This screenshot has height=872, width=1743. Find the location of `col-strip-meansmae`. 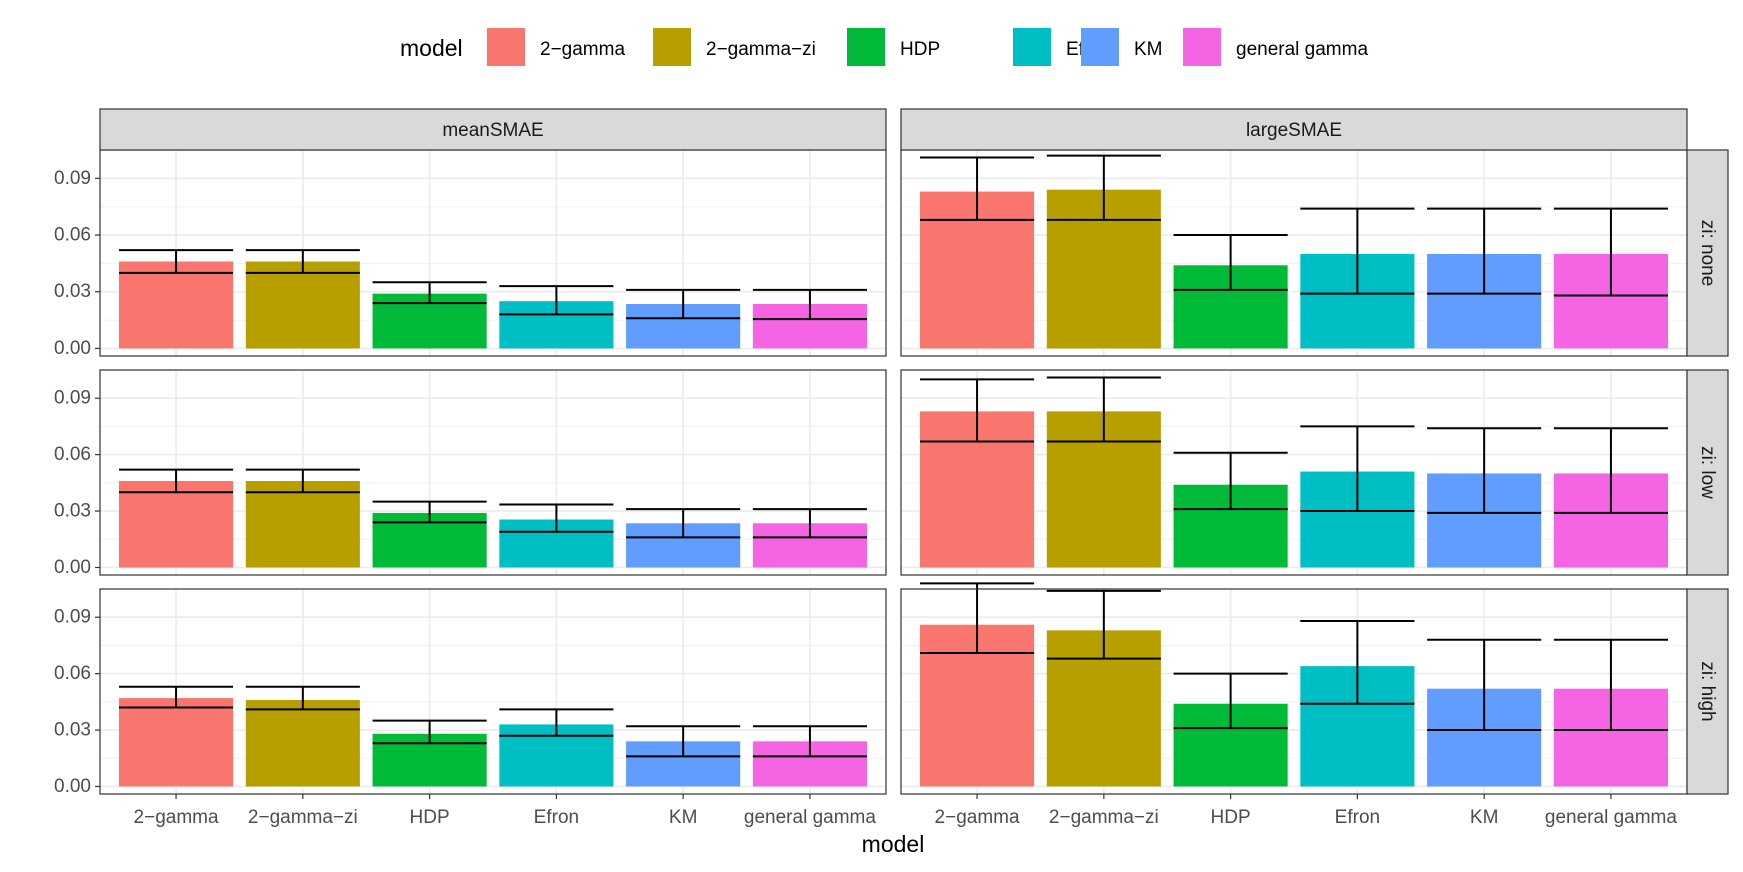

col-strip-meansmae is located at coordinates (493, 129).